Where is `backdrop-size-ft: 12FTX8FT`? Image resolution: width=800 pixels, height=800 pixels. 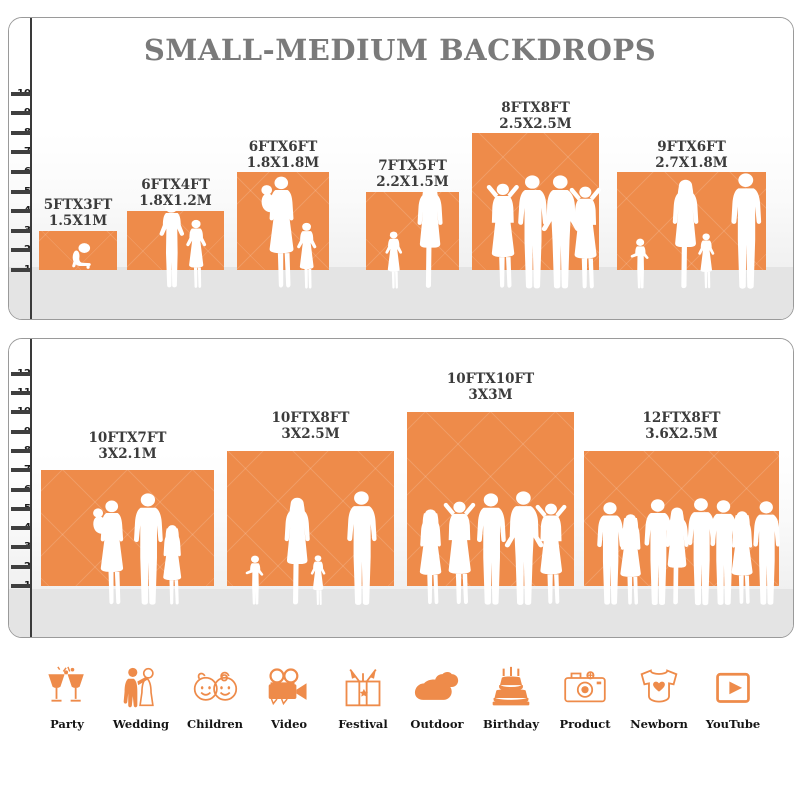 backdrop-size-ft: 12FTX8FT is located at coordinates (681, 418).